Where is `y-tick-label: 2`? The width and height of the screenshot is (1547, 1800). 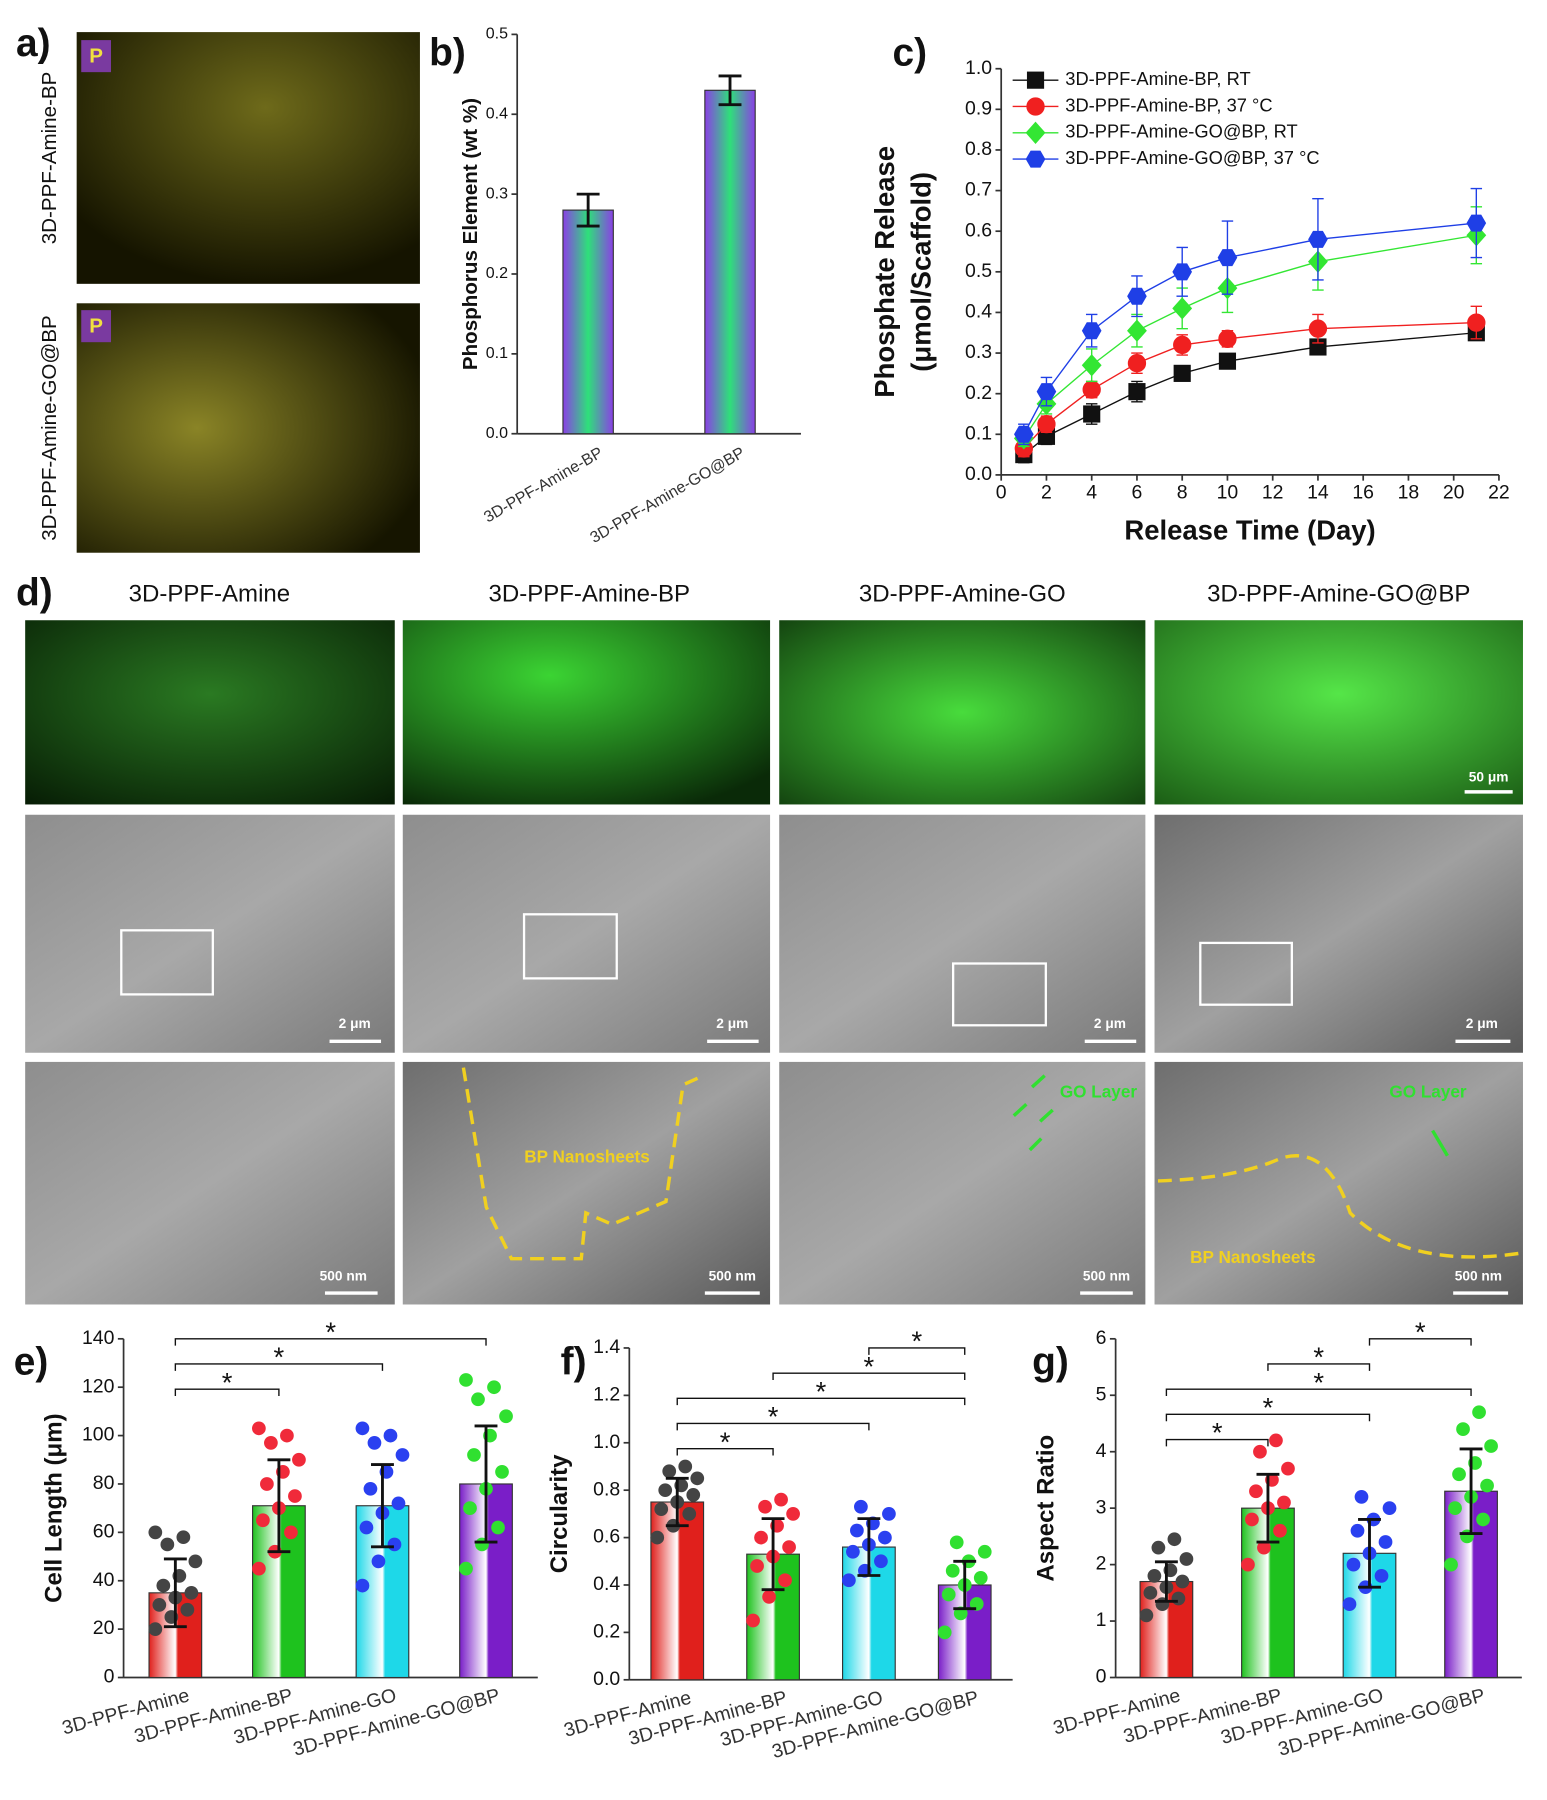 y-tick-label: 2 is located at coordinates (1101, 1564).